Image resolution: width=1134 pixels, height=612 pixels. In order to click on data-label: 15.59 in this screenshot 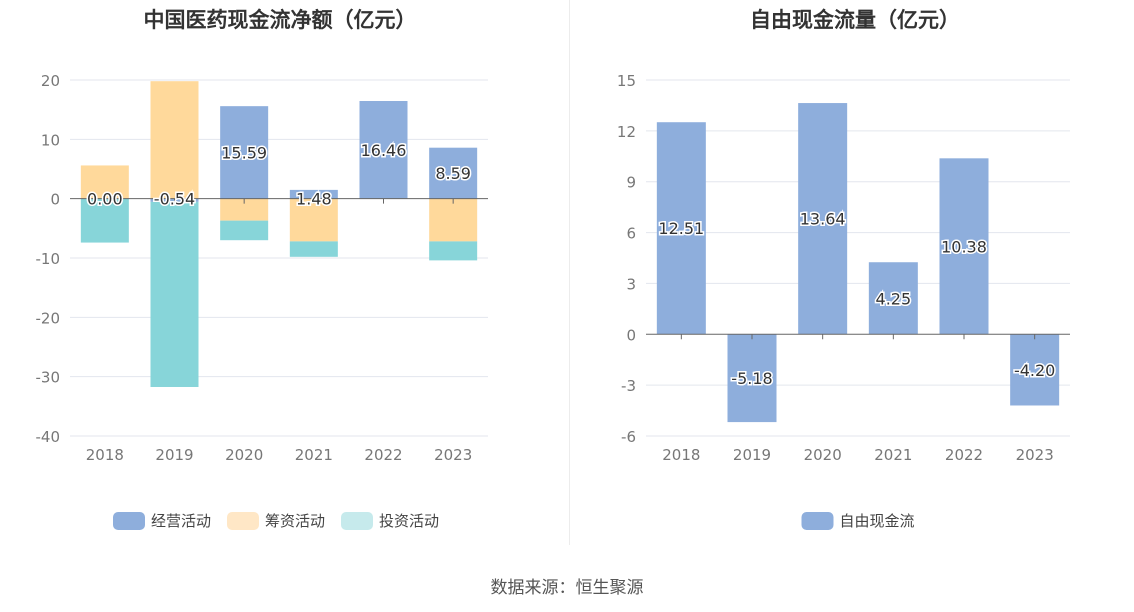, I will do `click(244, 152)`.